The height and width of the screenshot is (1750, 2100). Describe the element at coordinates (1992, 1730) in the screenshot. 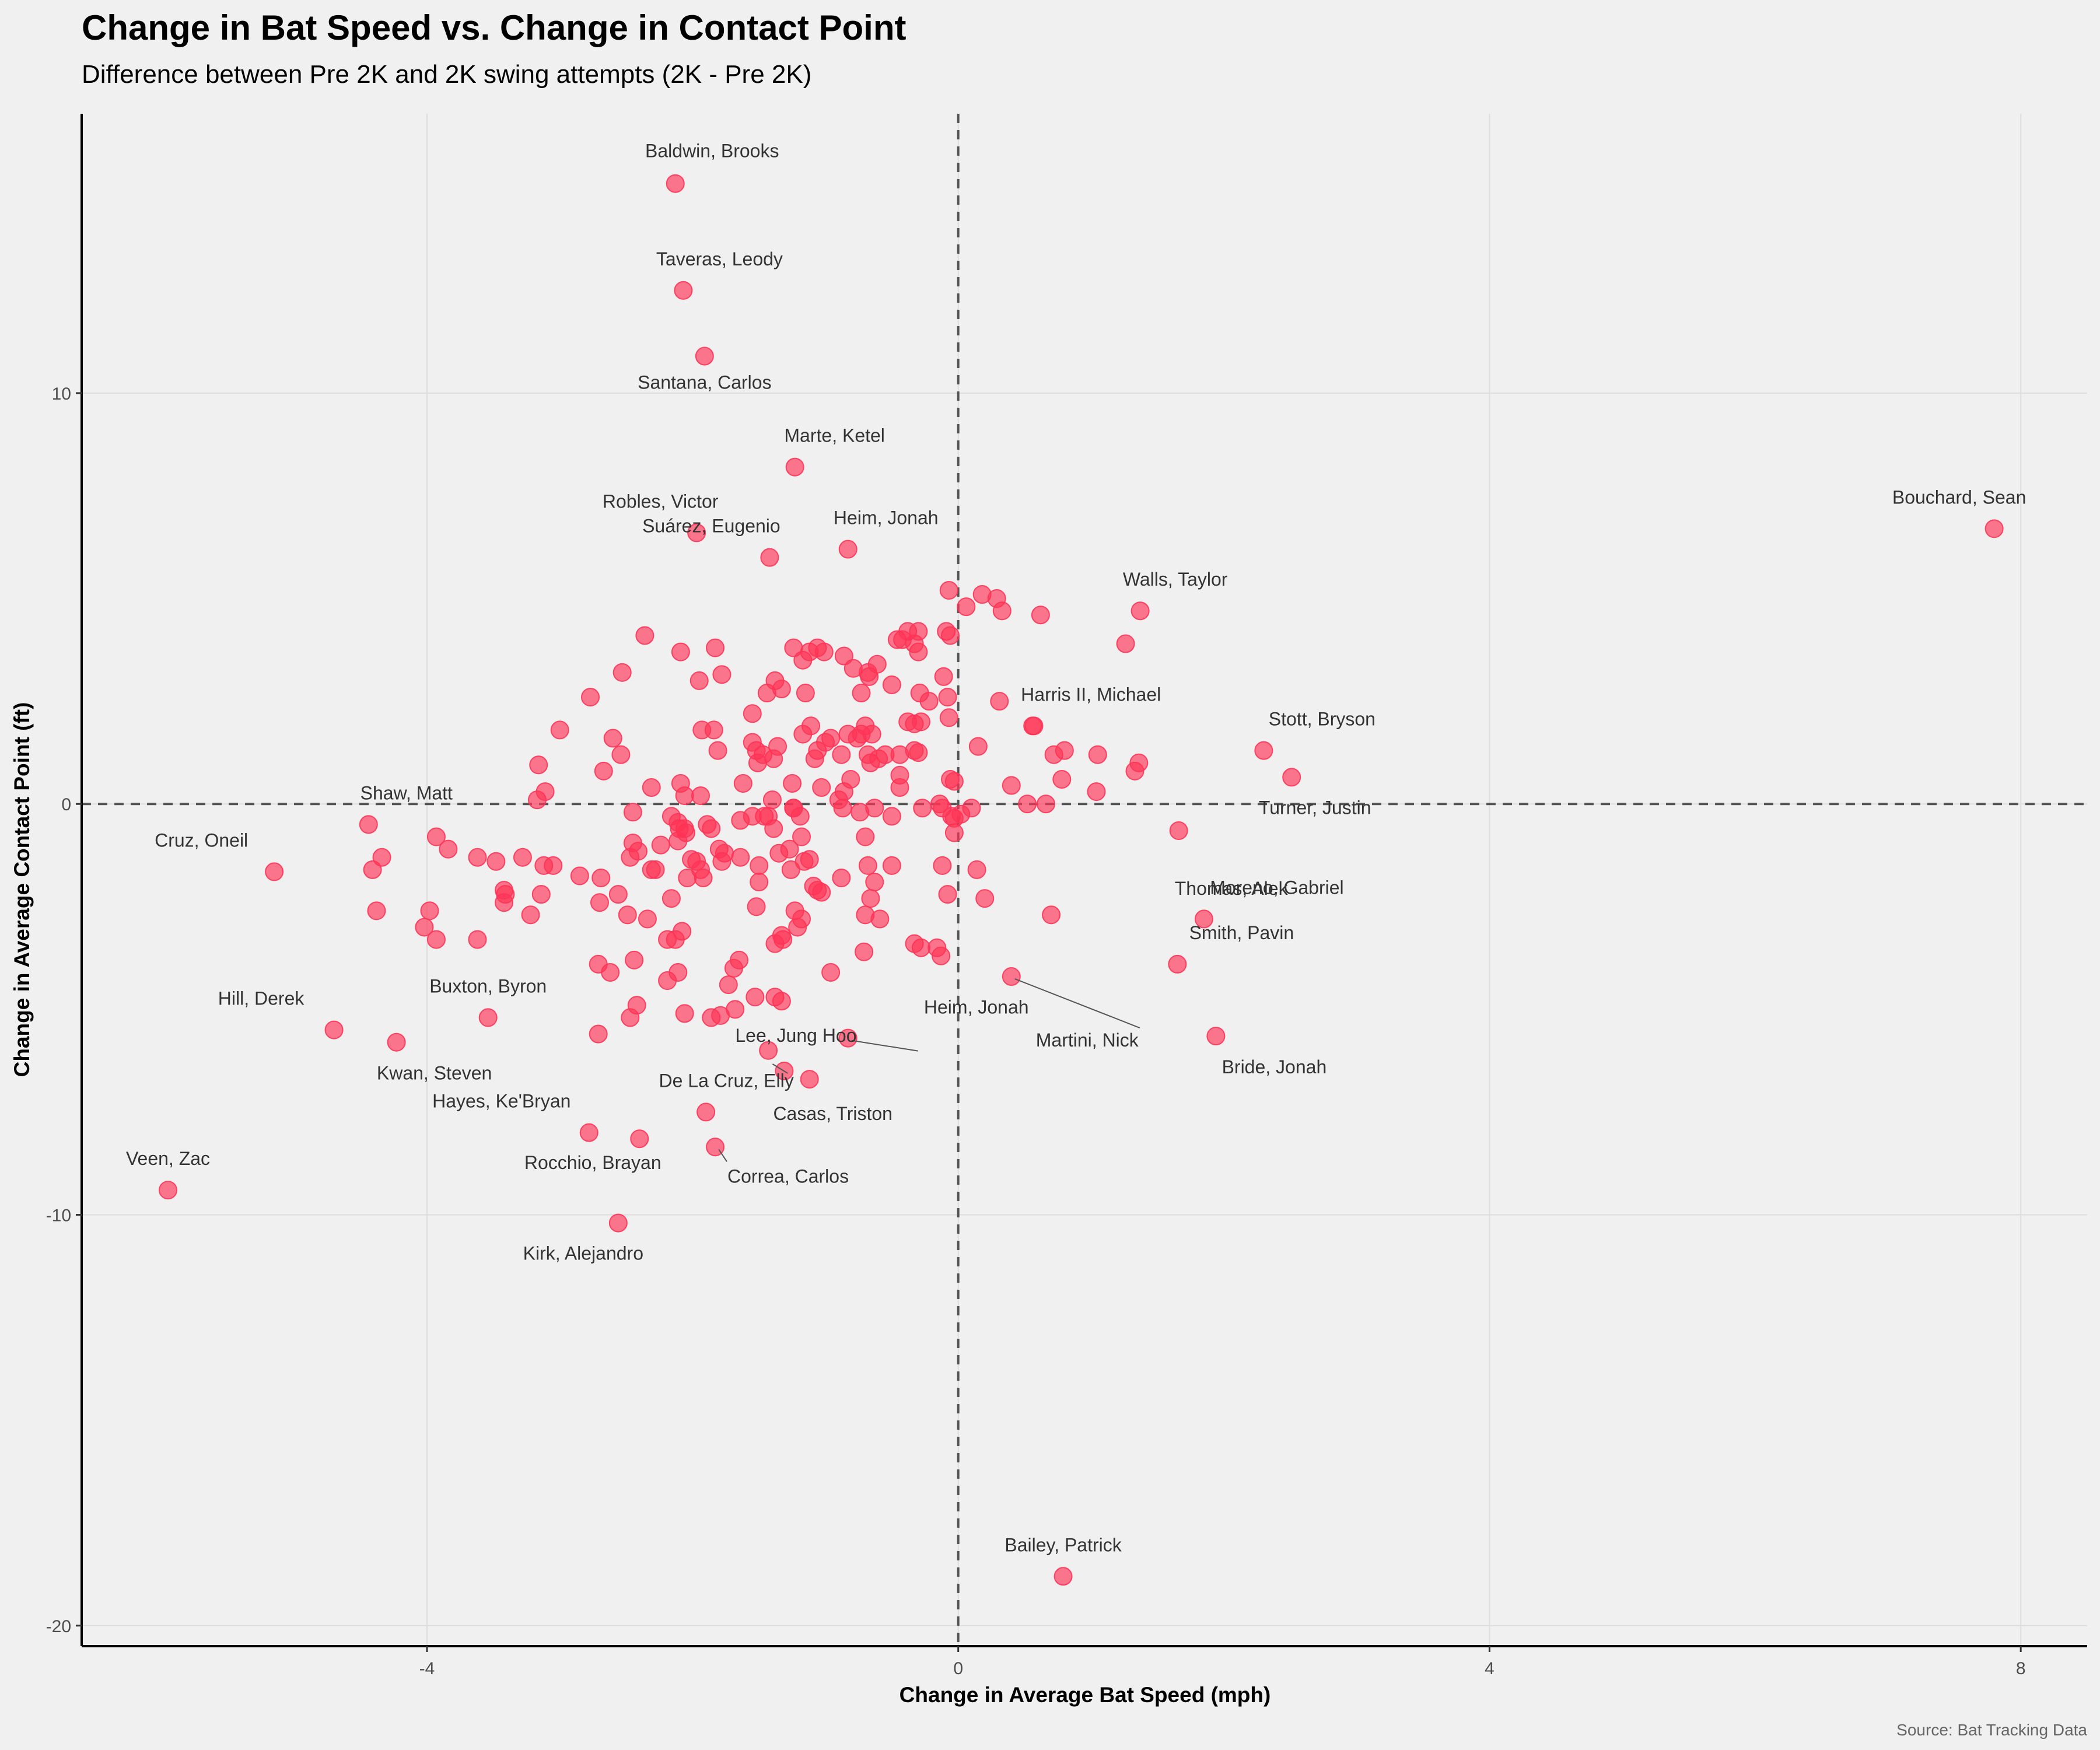

I see `chart-caption: Source: Bat Tracking Data` at that location.